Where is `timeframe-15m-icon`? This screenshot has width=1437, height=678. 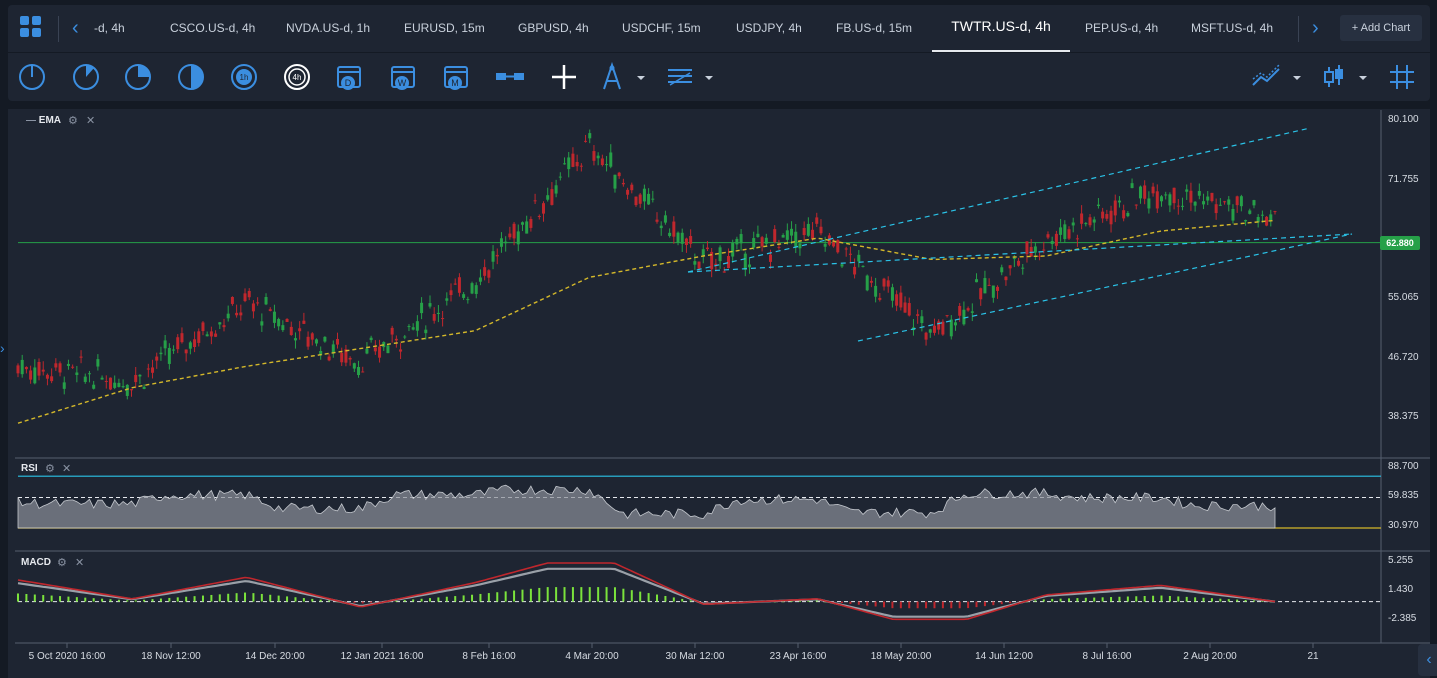 timeframe-15m-icon is located at coordinates (138, 77).